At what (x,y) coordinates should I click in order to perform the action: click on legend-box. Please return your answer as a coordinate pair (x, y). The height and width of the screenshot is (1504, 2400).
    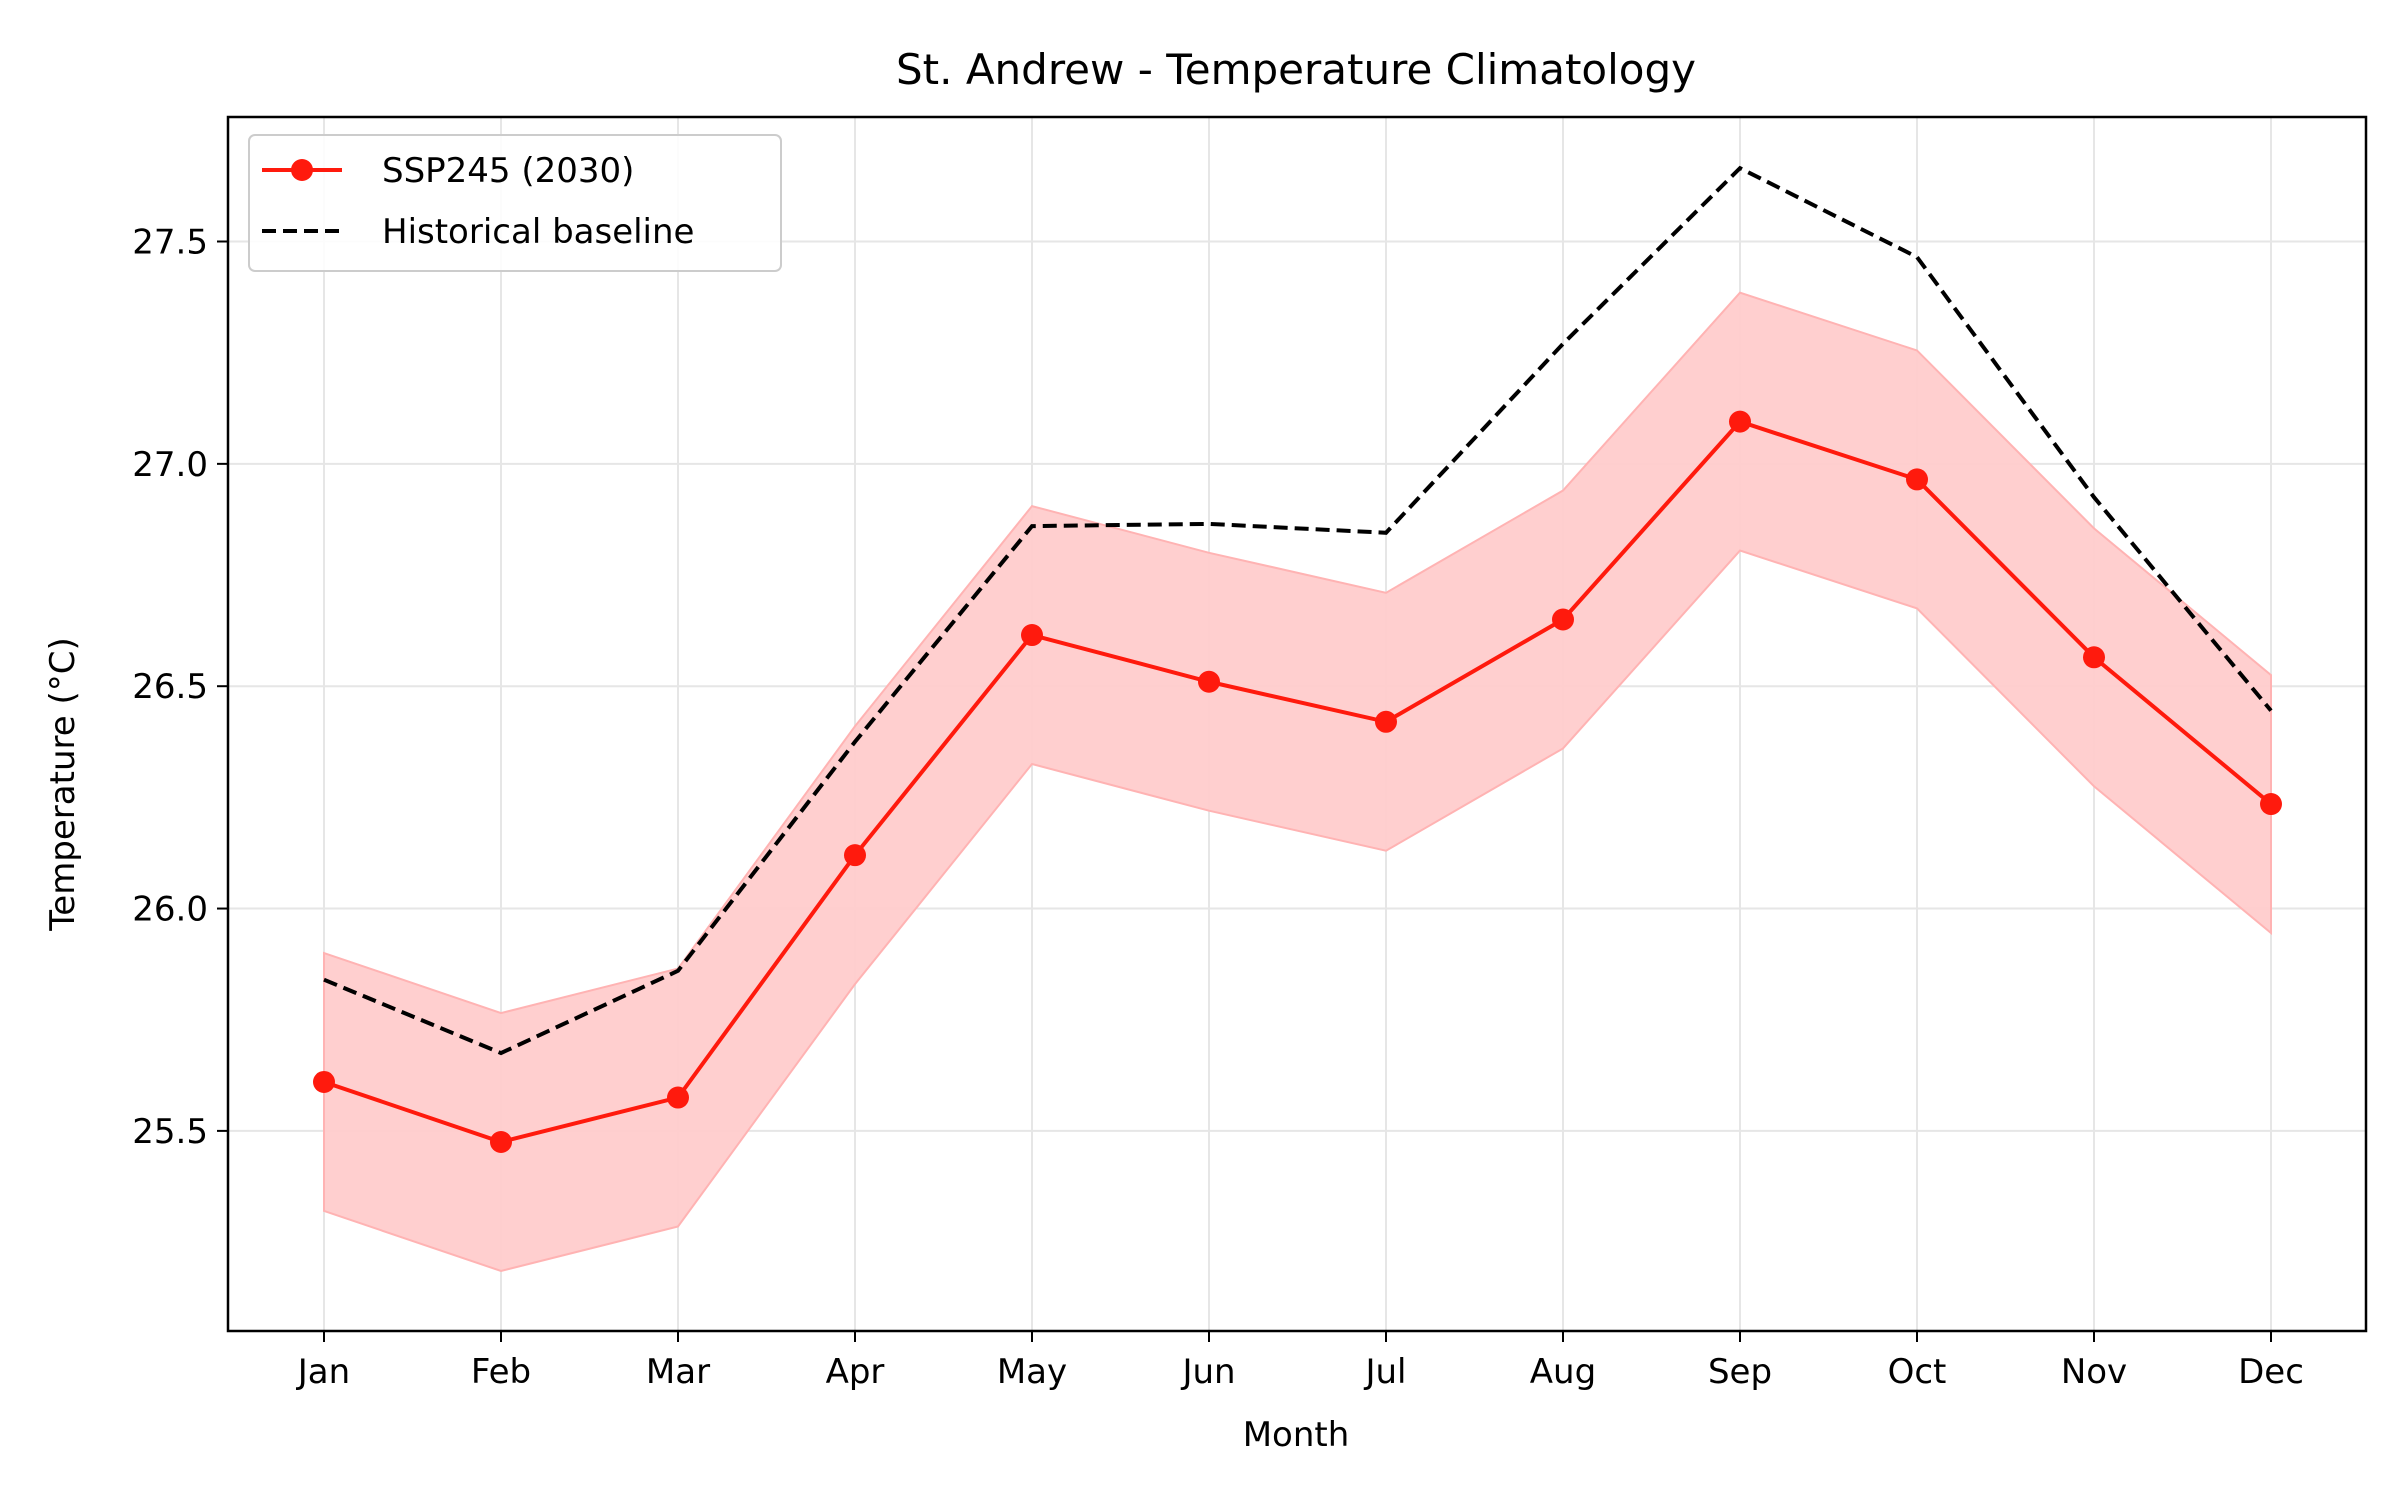
    Looking at the image, I should click on (515, 203).